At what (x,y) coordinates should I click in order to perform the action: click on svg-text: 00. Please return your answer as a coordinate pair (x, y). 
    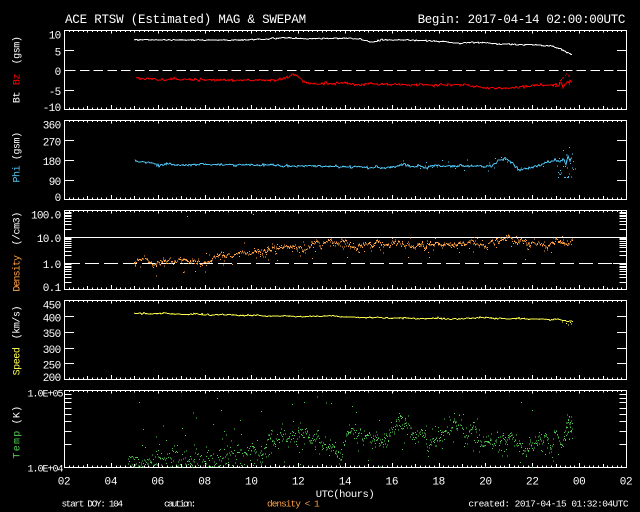
    Looking at the image, I should click on (579, 483).